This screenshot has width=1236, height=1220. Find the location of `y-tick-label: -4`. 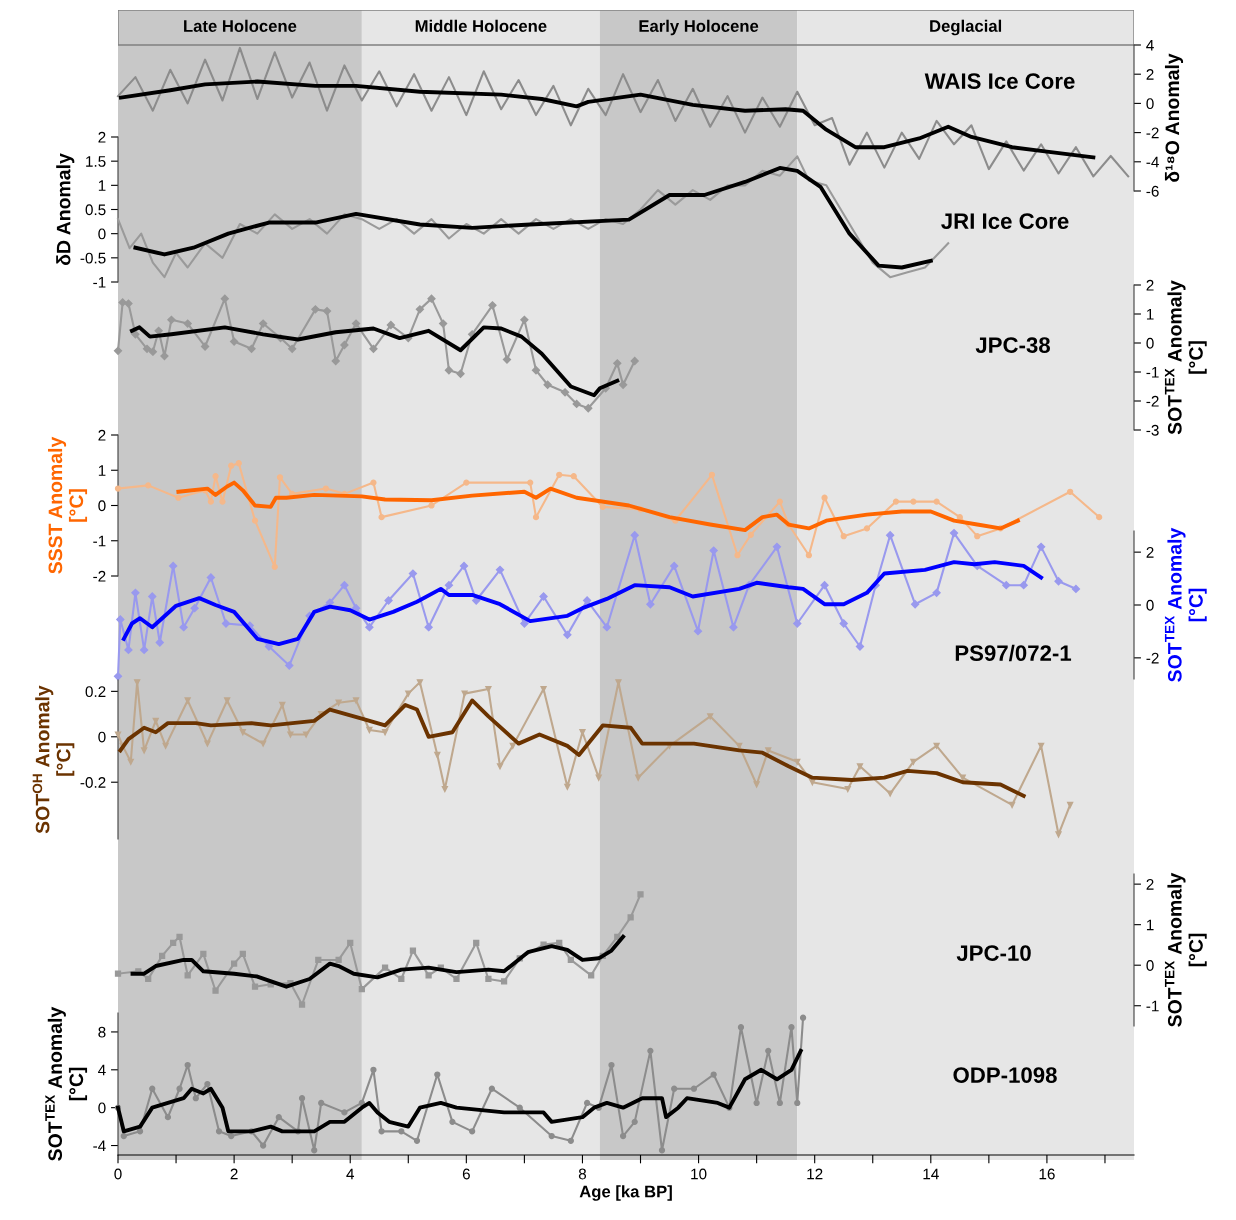

y-tick-label: -4 is located at coordinates (99, 1146).